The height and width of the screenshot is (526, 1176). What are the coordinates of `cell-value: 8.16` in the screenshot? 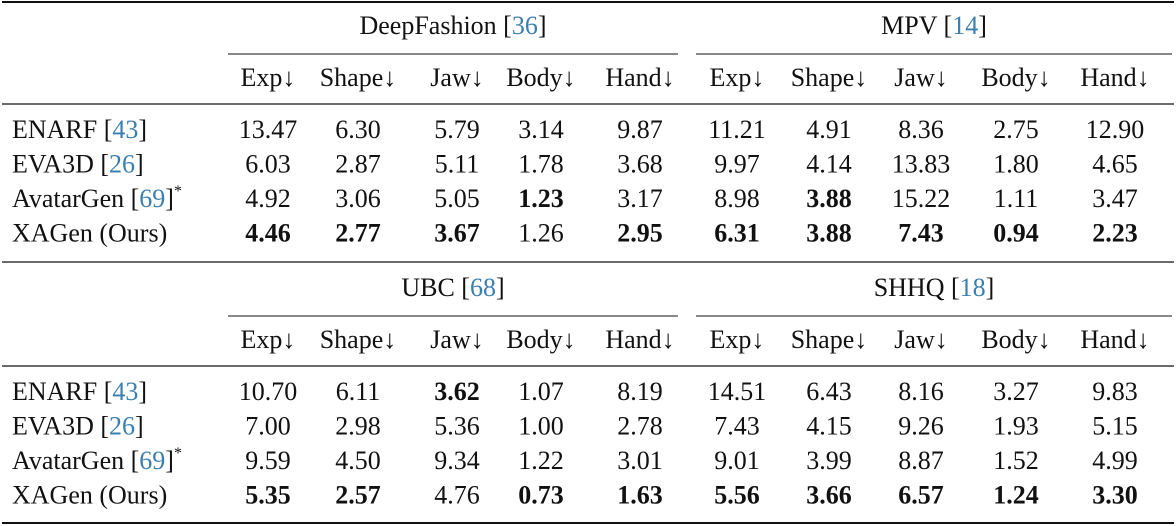 It's located at (921, 391).